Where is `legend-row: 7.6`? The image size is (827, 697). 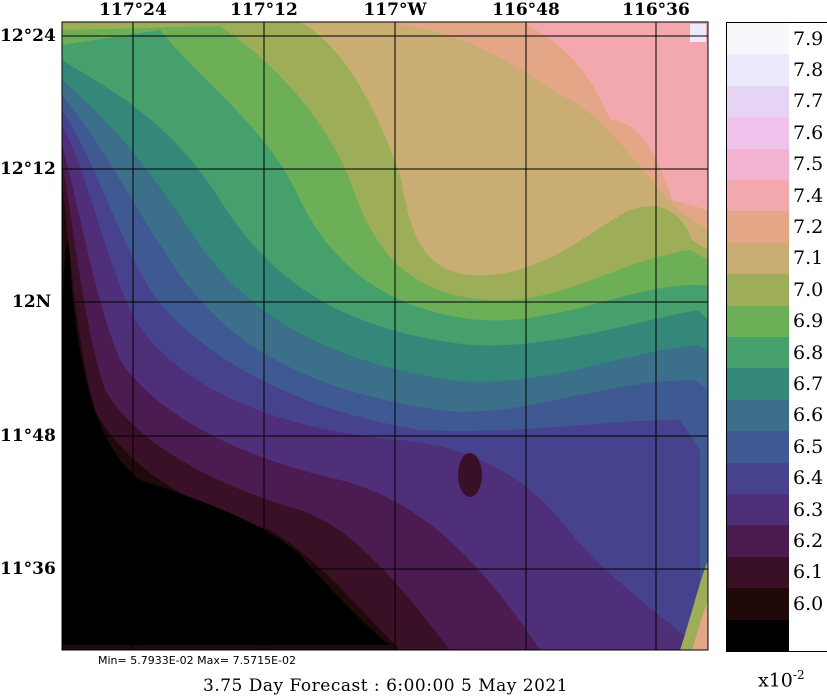 legend-row: 7.6 is located at coordinates (777, 133).